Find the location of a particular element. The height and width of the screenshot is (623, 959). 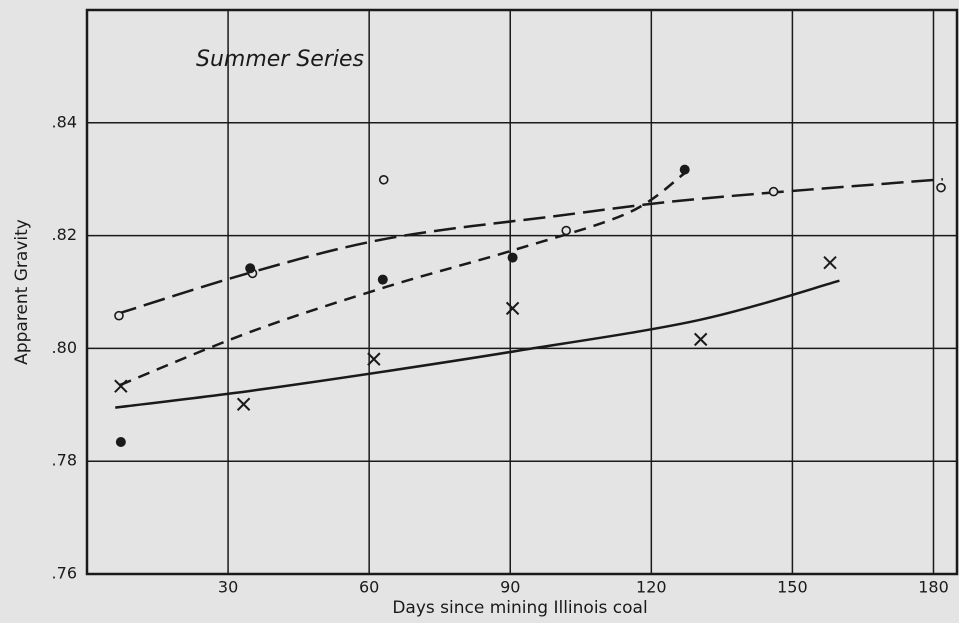

x-tick-label: 60 is located at coordinates (369, 587).